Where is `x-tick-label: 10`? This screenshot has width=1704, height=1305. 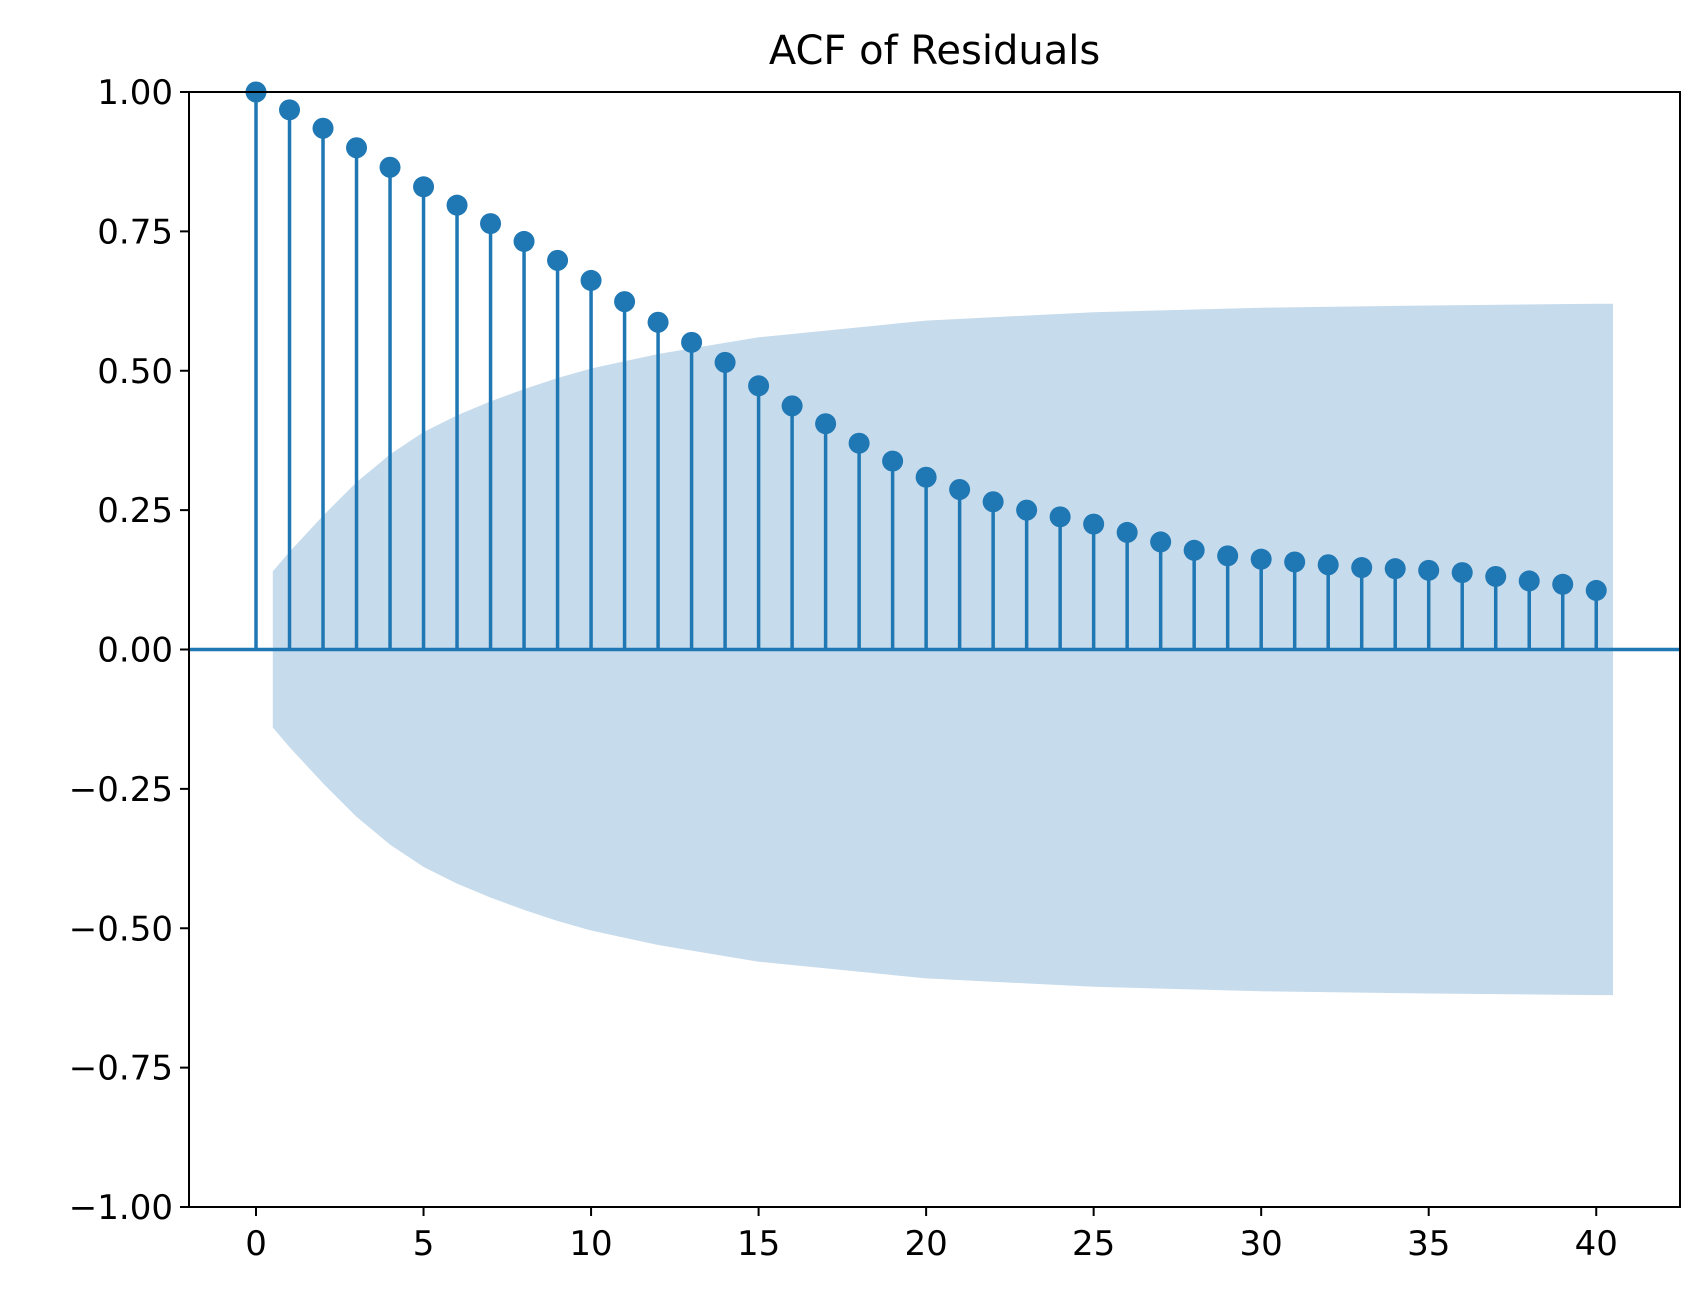 x-tick-label: 10 is located at coordinates (590, 1244).